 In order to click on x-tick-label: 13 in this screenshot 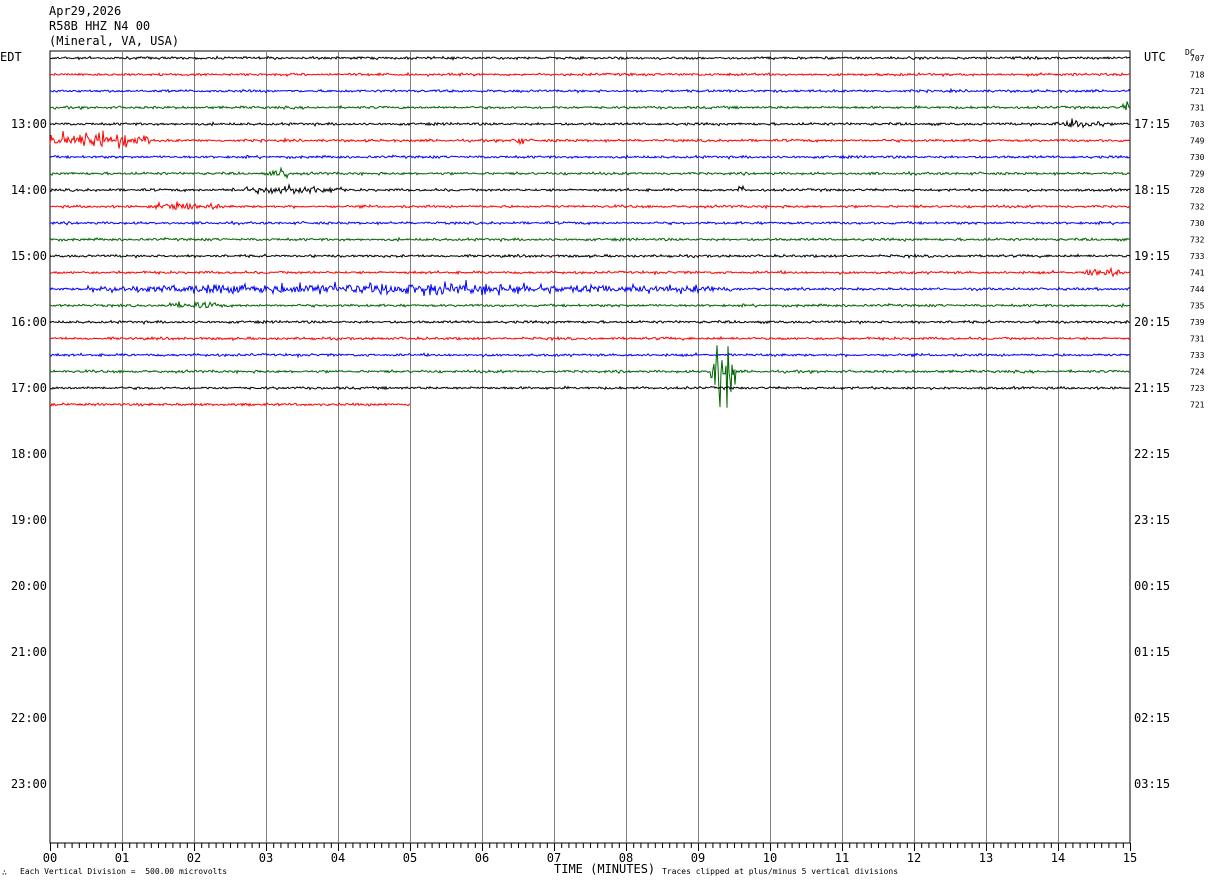, I will do `click(986, 858)`.